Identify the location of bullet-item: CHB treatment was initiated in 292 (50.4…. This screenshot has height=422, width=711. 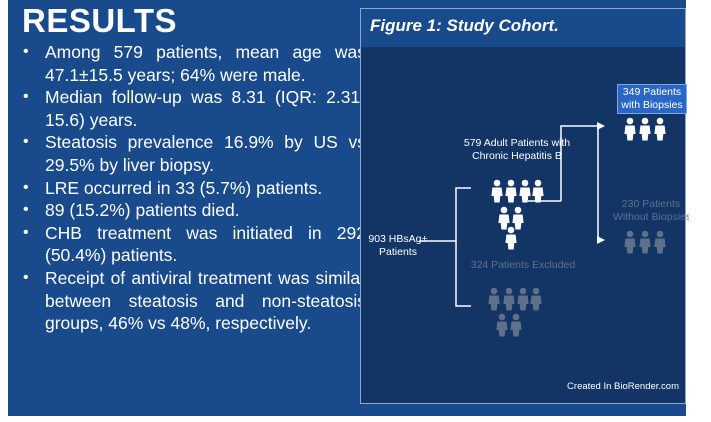
(189, 244).